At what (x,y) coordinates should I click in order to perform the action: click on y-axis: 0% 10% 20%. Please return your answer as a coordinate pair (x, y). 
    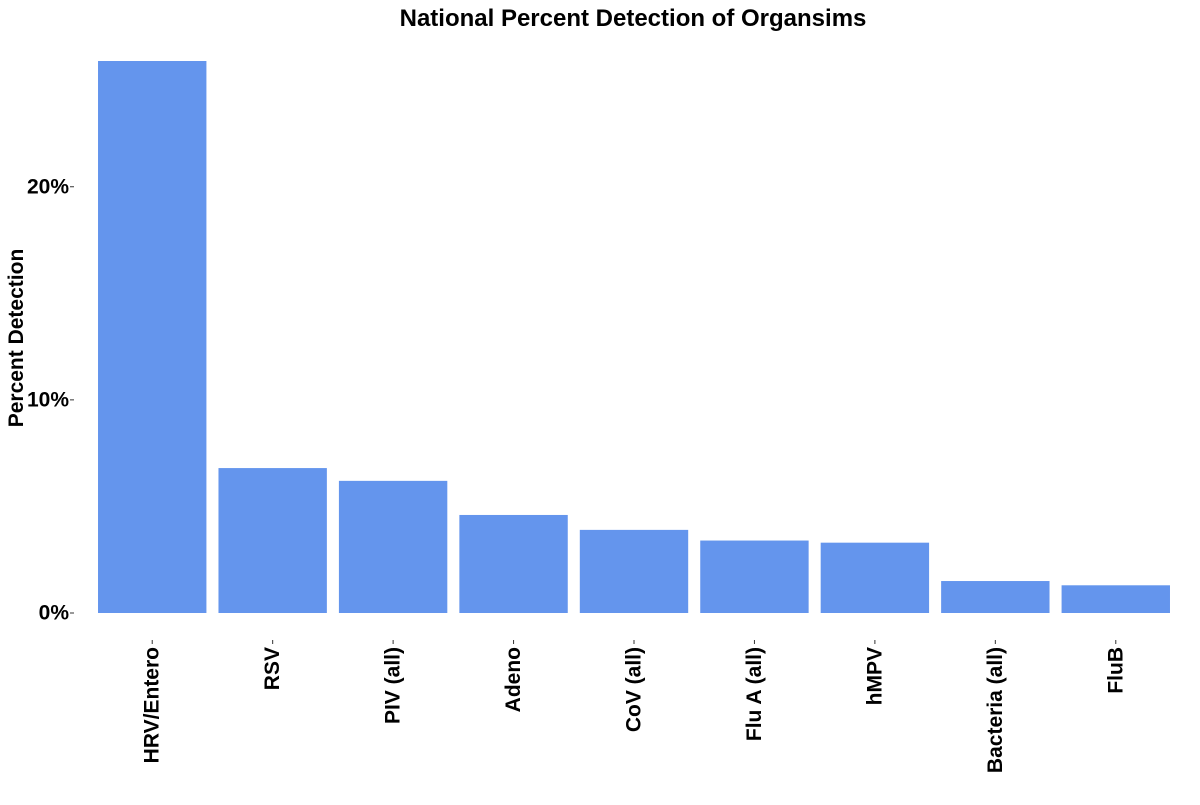
    Looking at the image, I should click on (50, 400).